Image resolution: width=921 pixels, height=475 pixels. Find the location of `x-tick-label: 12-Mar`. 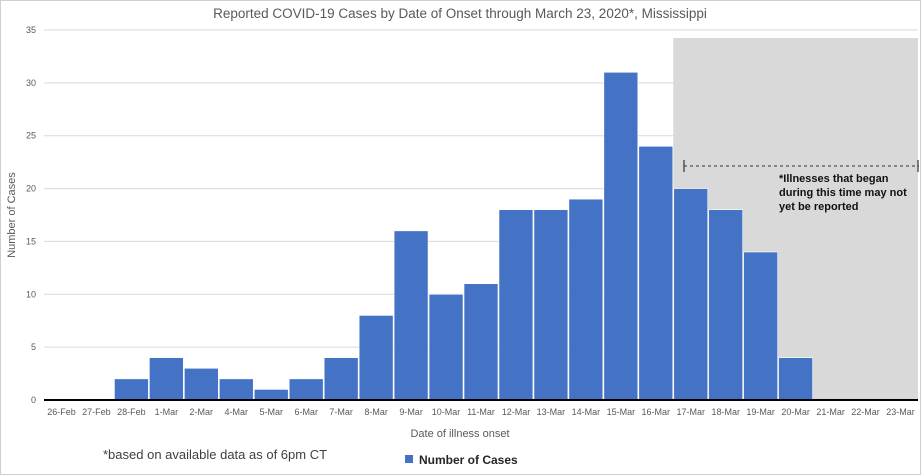

x-tick-label: 12-Mar is located at coordinates (516, 412).